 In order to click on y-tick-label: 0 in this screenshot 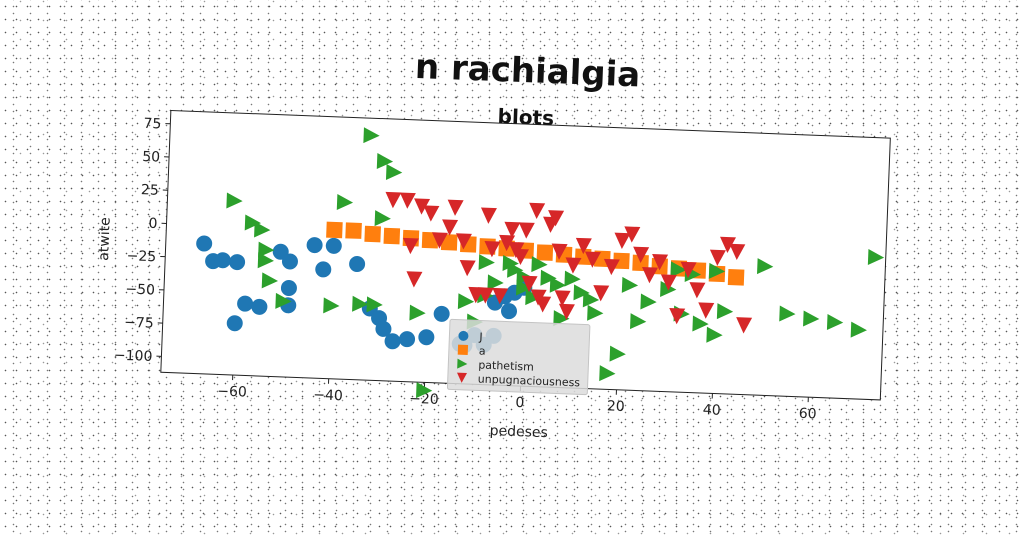, I will do `click(153, 224)`.